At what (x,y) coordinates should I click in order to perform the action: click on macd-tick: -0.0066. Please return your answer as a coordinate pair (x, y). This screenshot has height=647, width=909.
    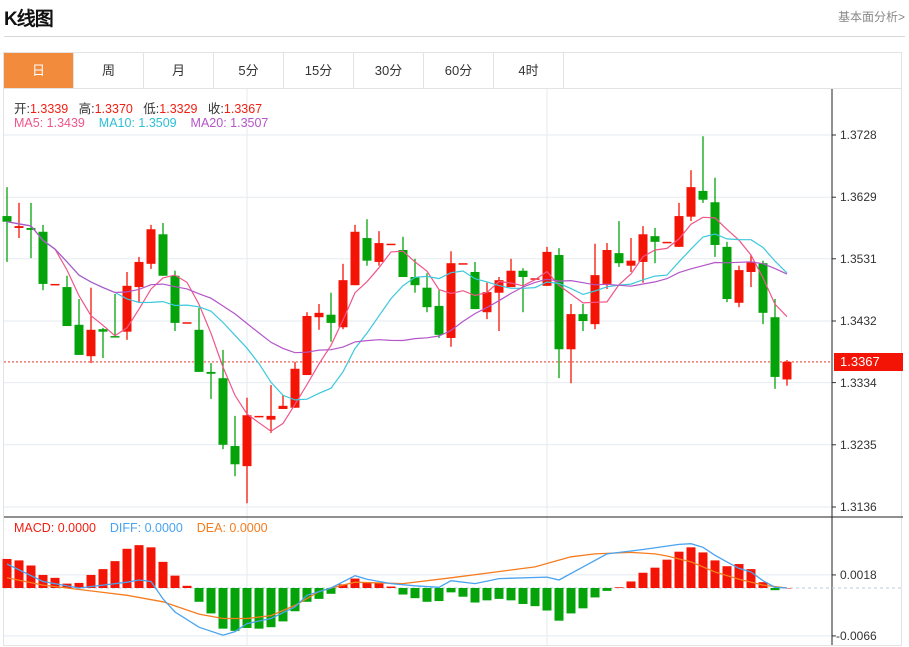
    Looking at the image, I should click on (856, 636).